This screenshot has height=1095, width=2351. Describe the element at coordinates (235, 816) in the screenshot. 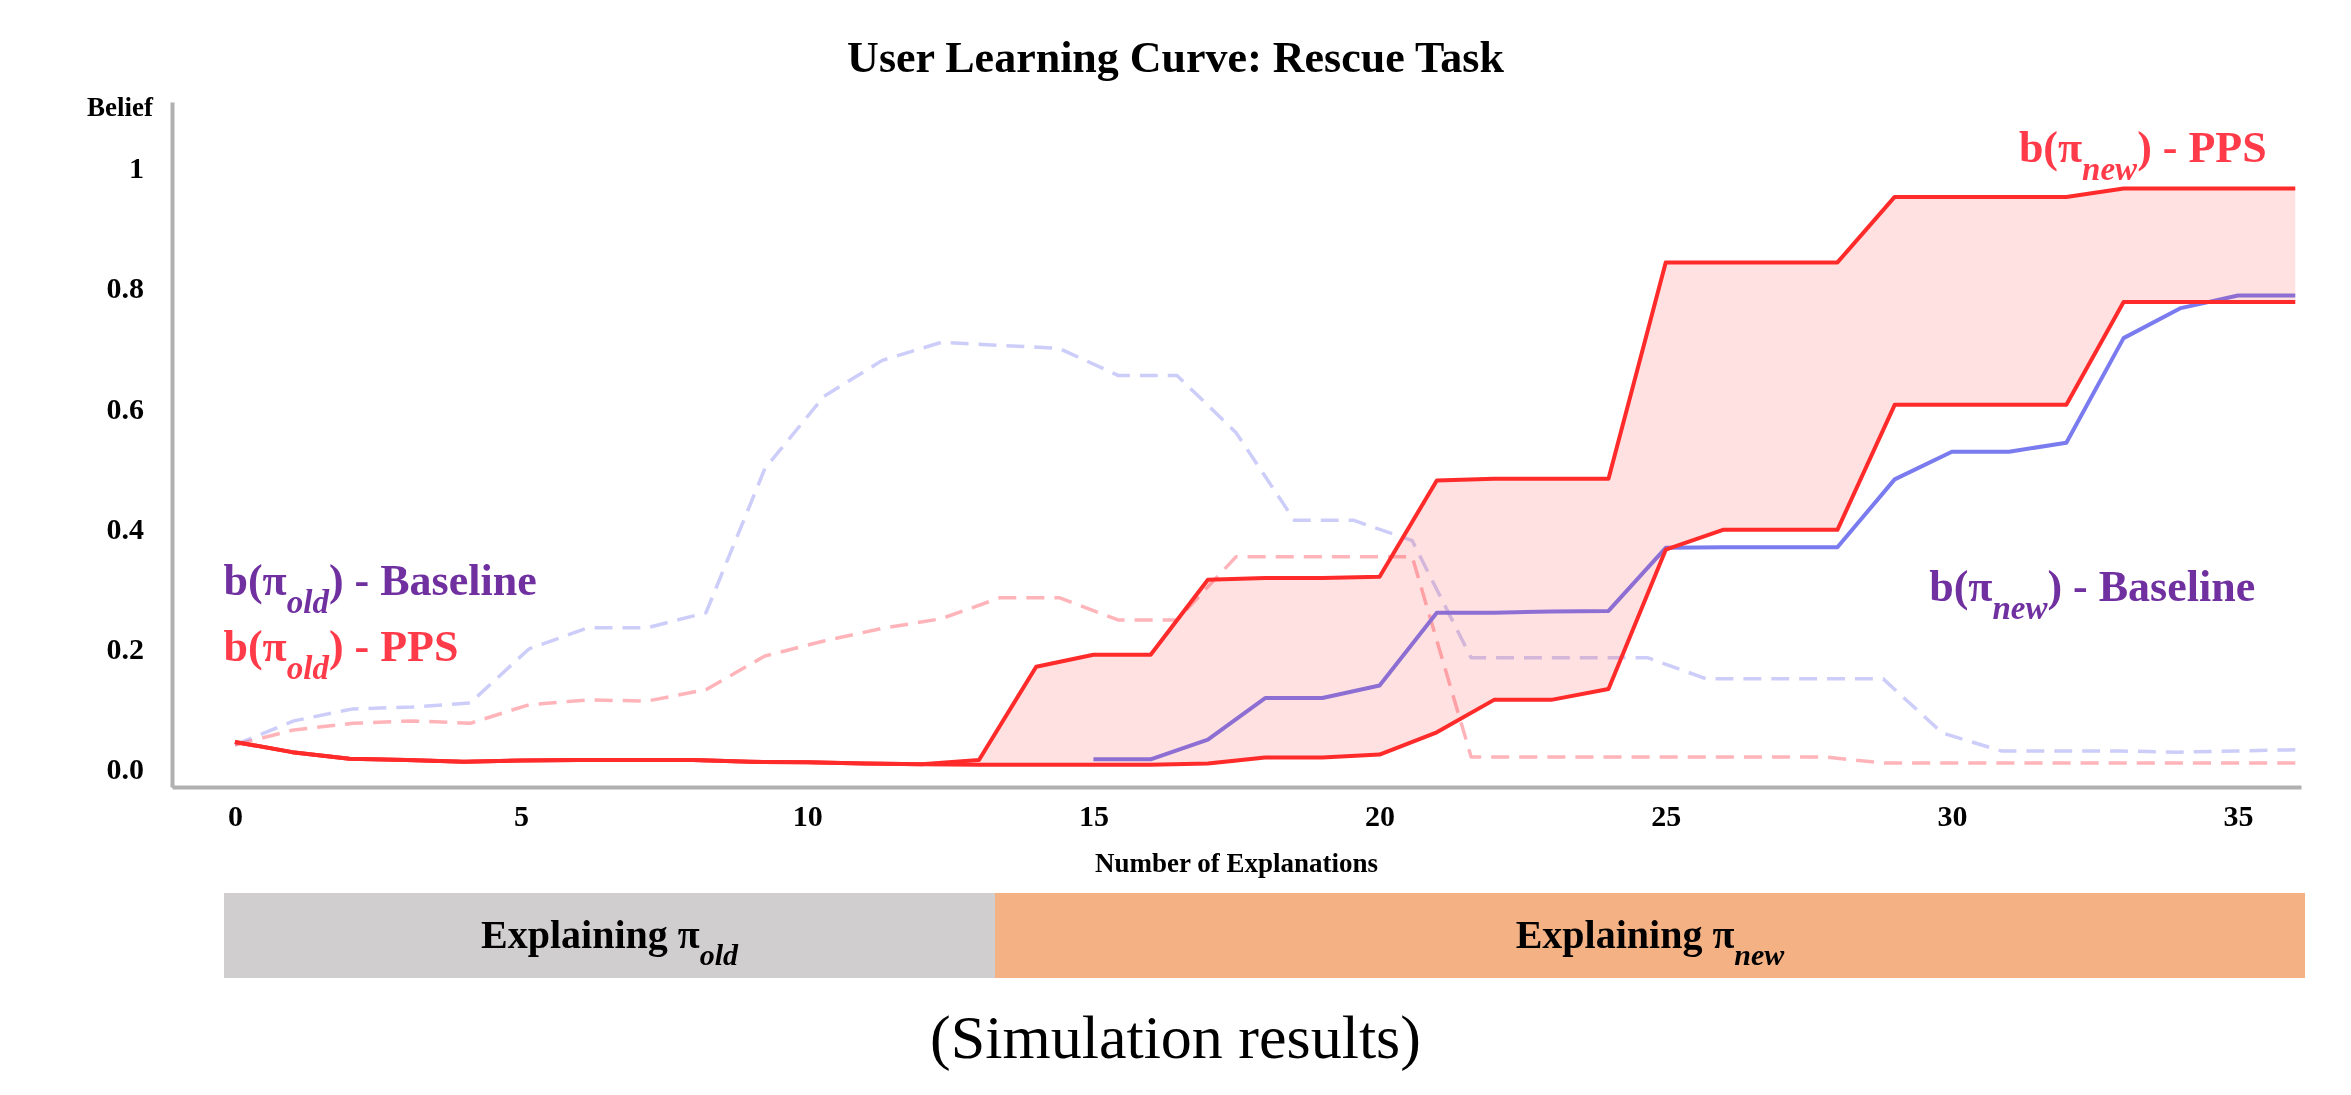

I see `x-tick-label: 0` at that location.